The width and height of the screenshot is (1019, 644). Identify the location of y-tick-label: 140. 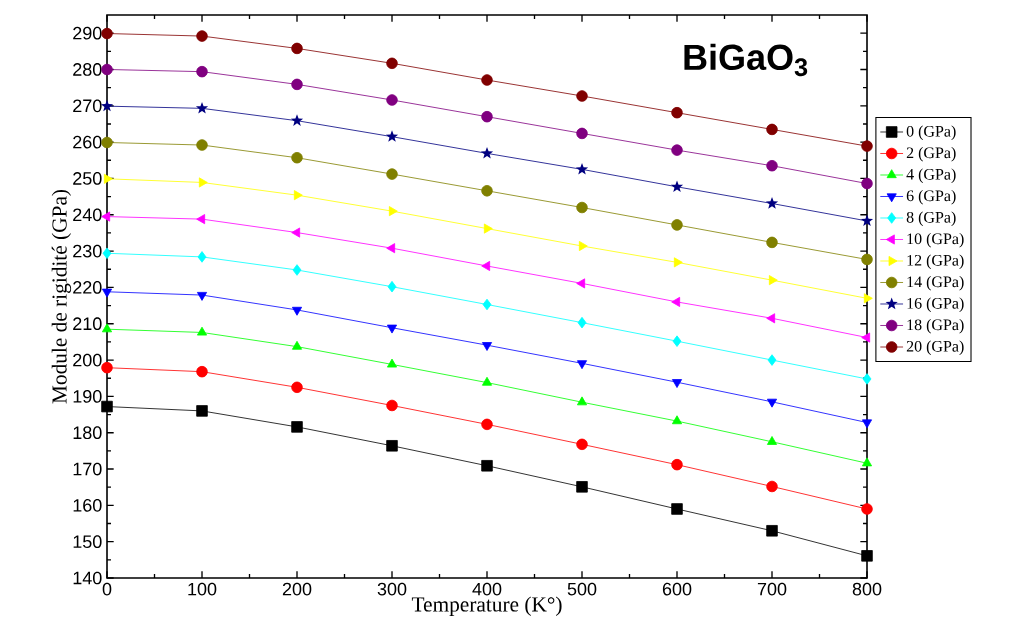
(87, 578).